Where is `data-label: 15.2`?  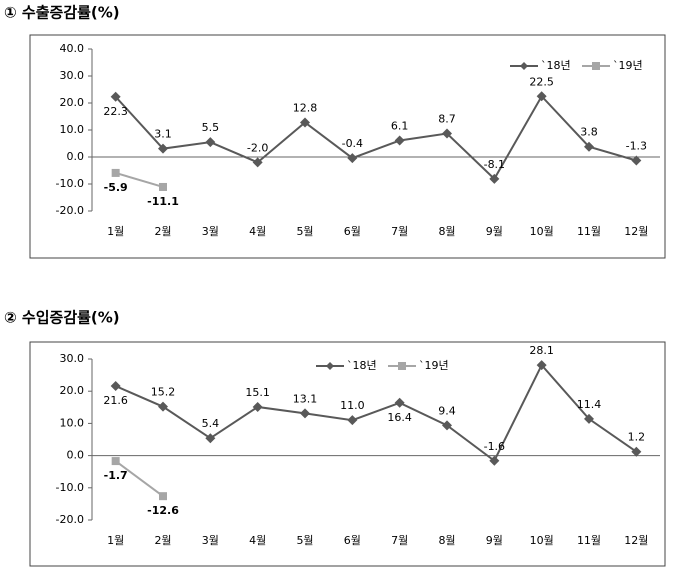
data-label: 15.2 is located at coordinates (163, 392).